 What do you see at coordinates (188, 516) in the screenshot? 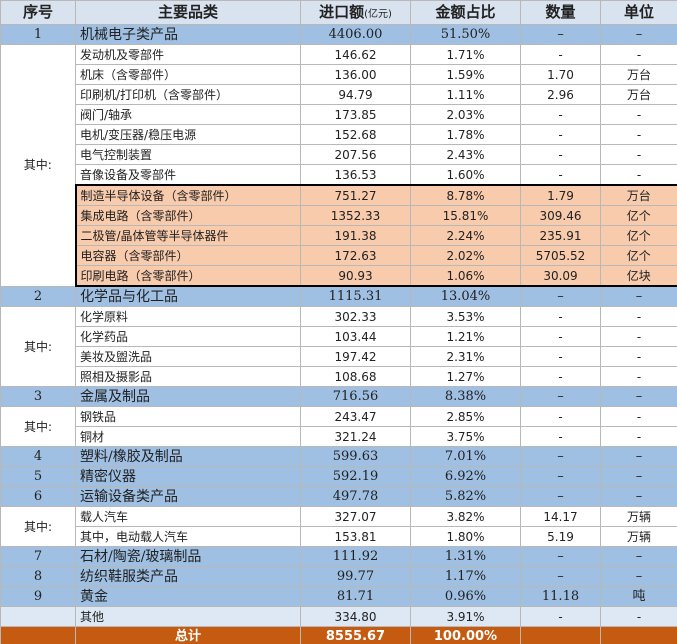
I see `name-cell: 载人汽车` at bounding box center [188, 516].